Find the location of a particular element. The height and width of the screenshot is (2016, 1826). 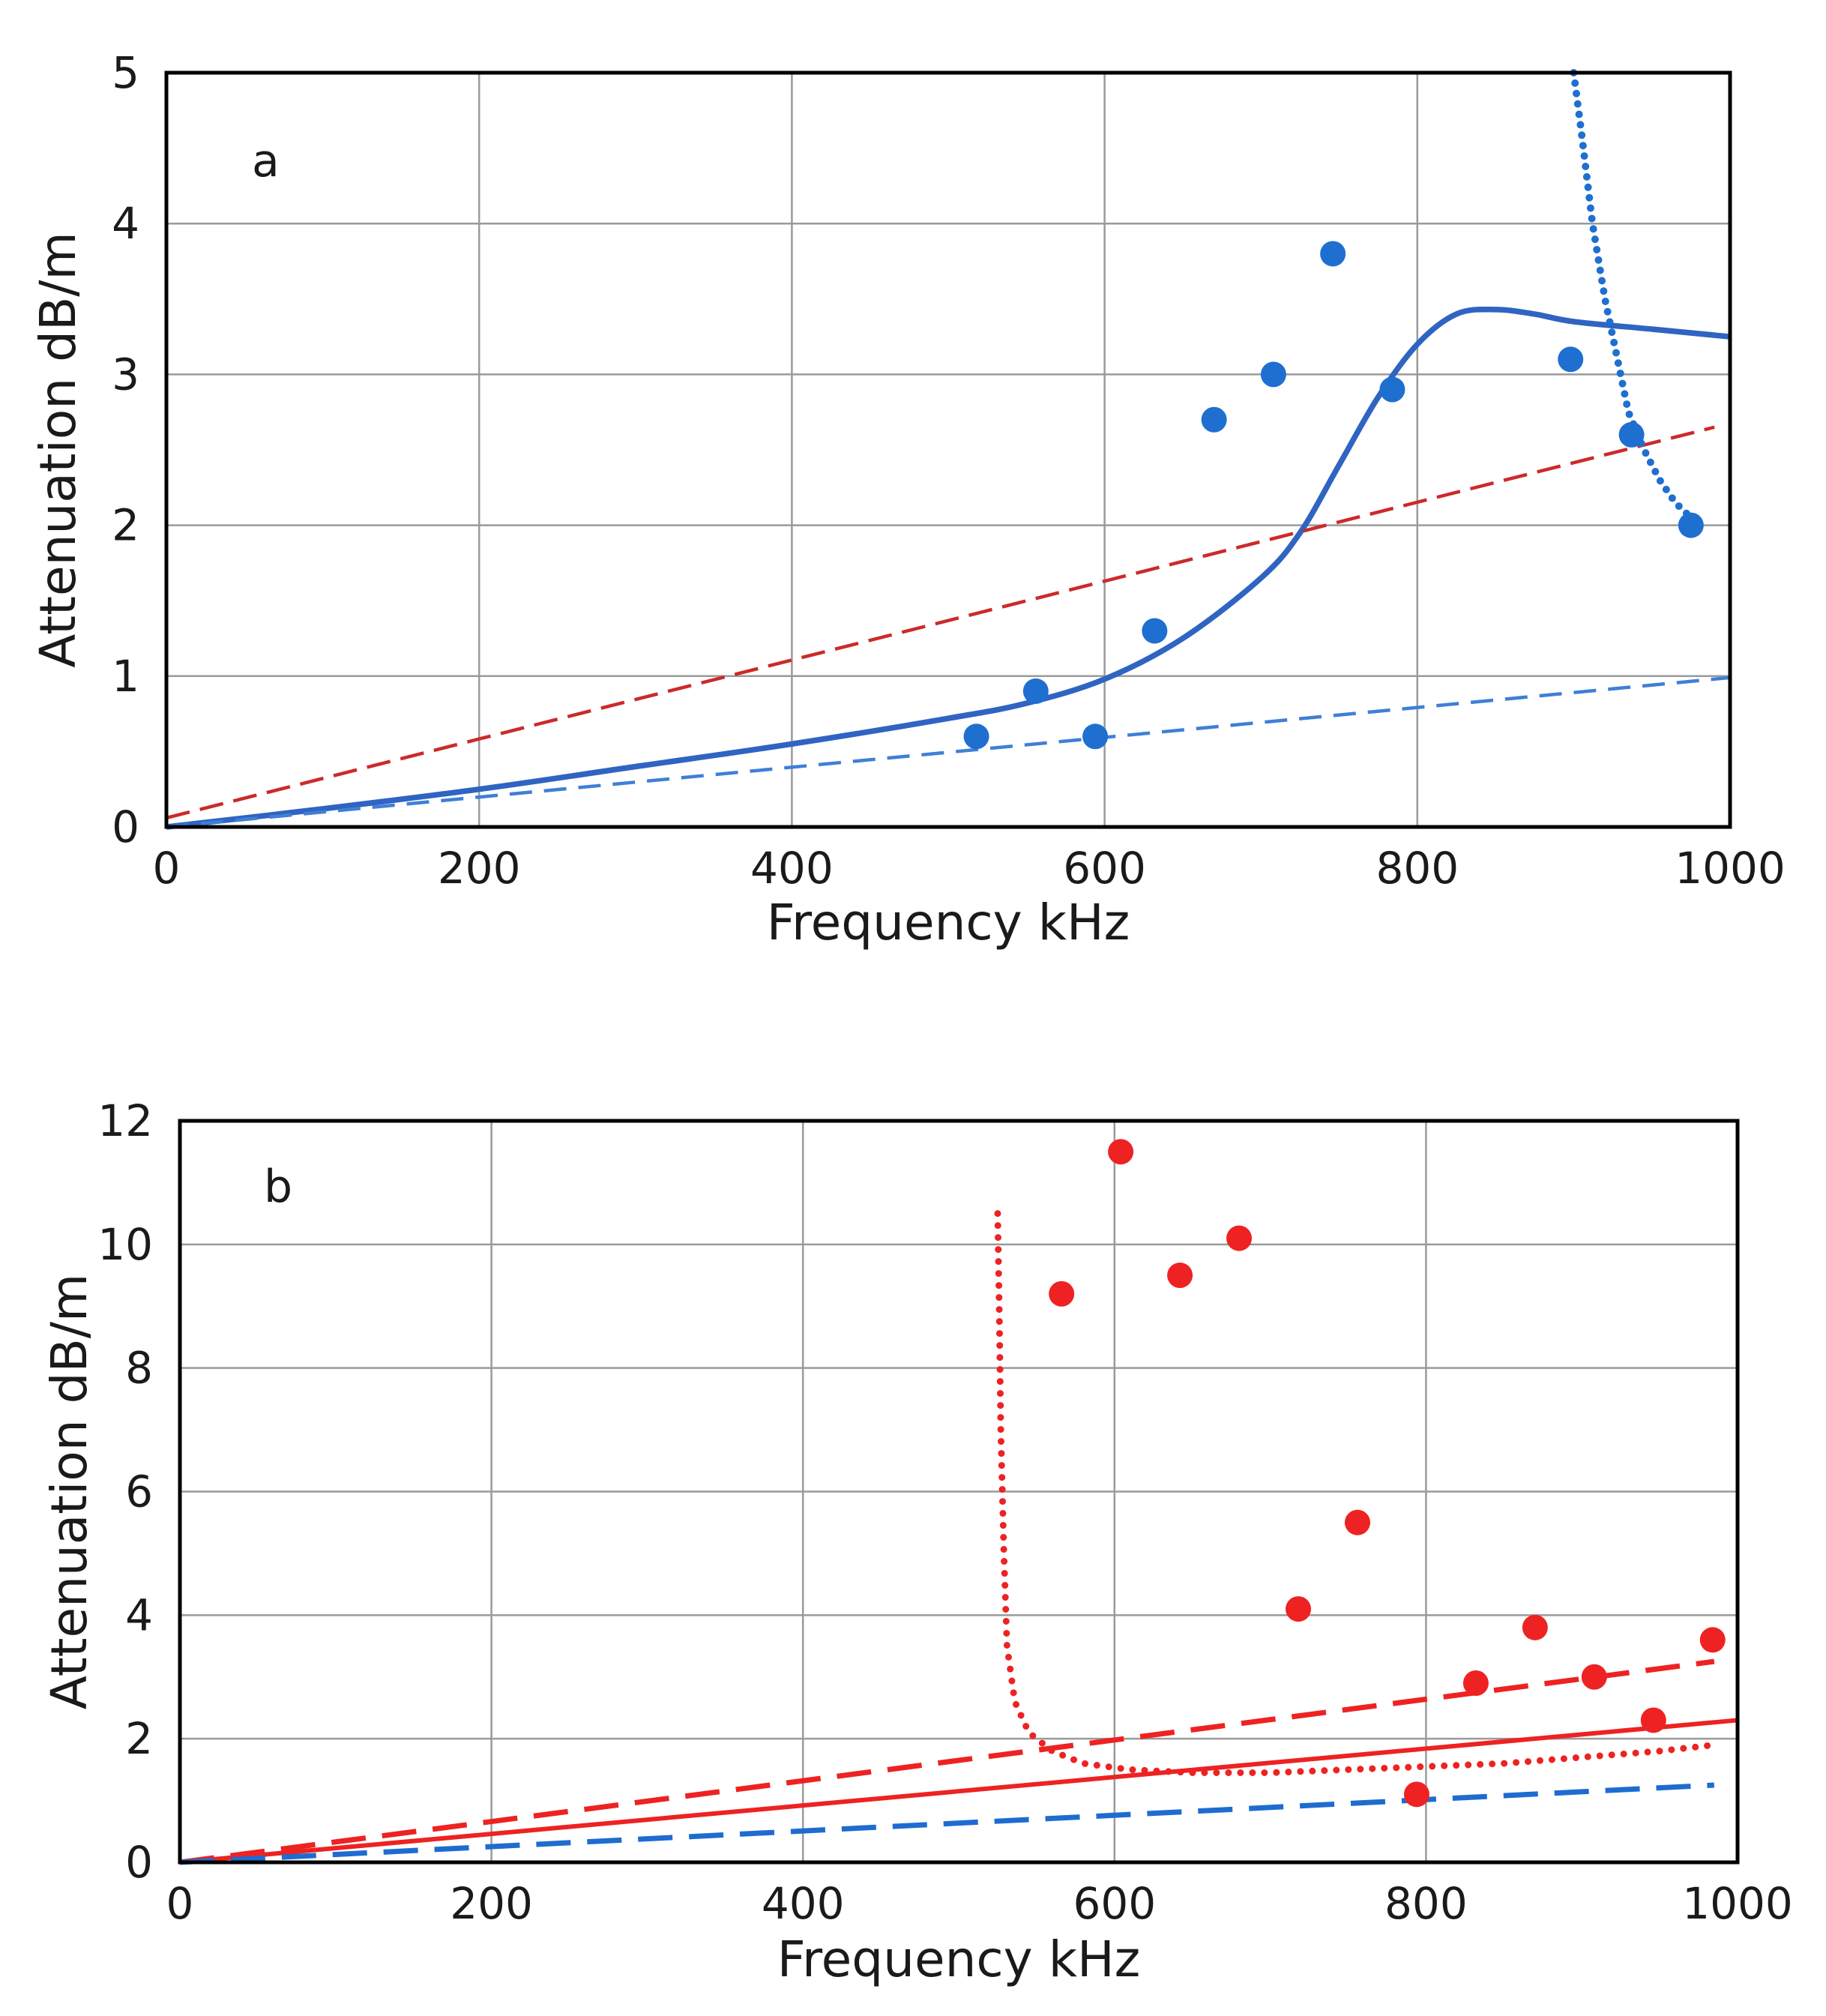

y-tick-label: 10 is located at coordinates (125, 1244).